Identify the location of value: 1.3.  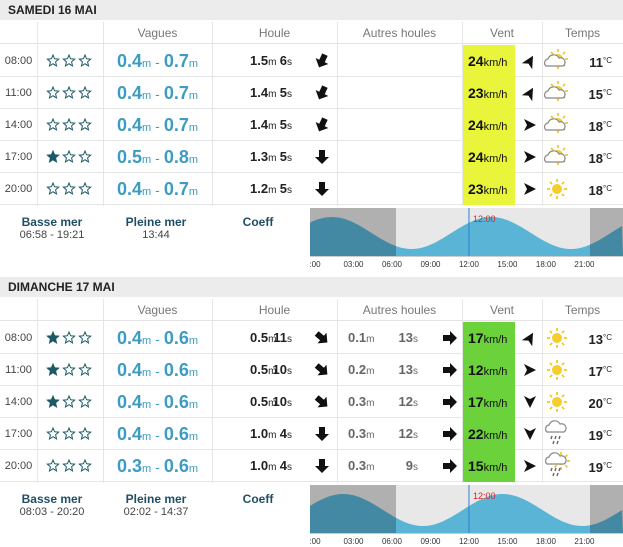
(259, 156).